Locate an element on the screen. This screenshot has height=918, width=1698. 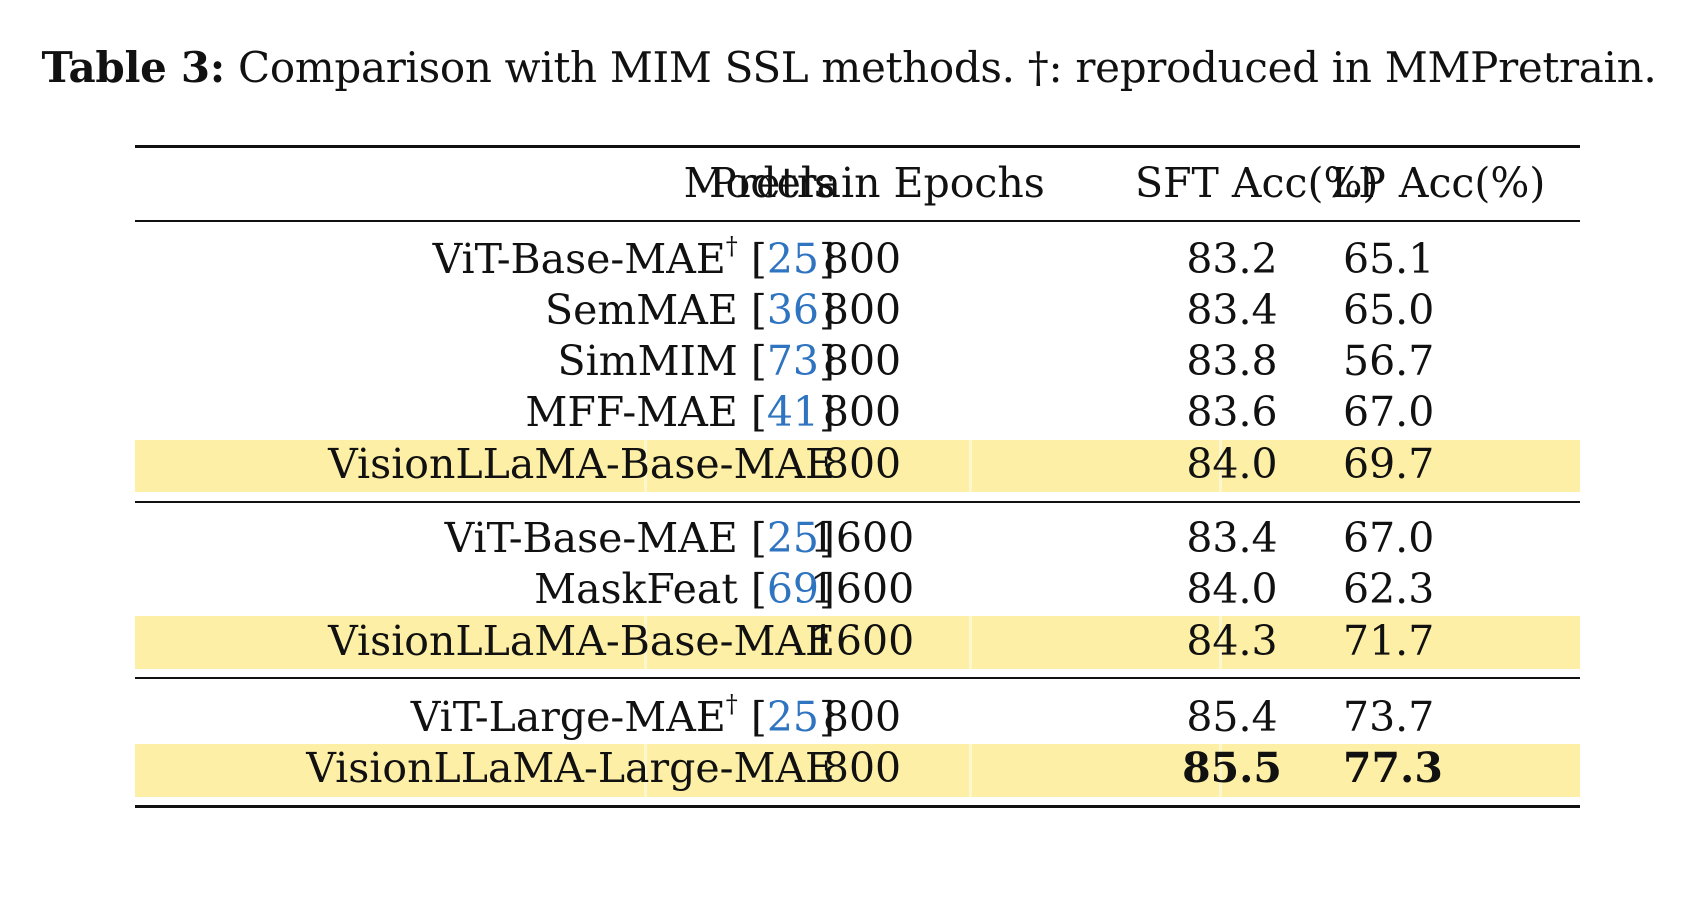
table-row-highlighted: VisionLLaMA-Large-MAE 800 85.5 77.3 is located at coordinates (857, 768).